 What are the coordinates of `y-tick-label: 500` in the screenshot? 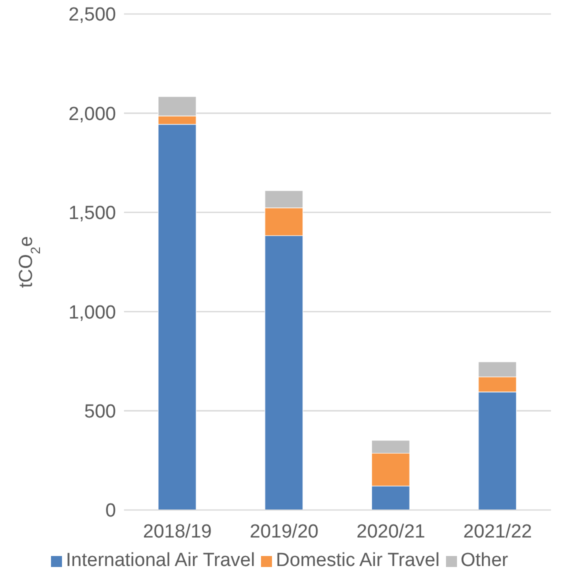 It's located at (100, 412).